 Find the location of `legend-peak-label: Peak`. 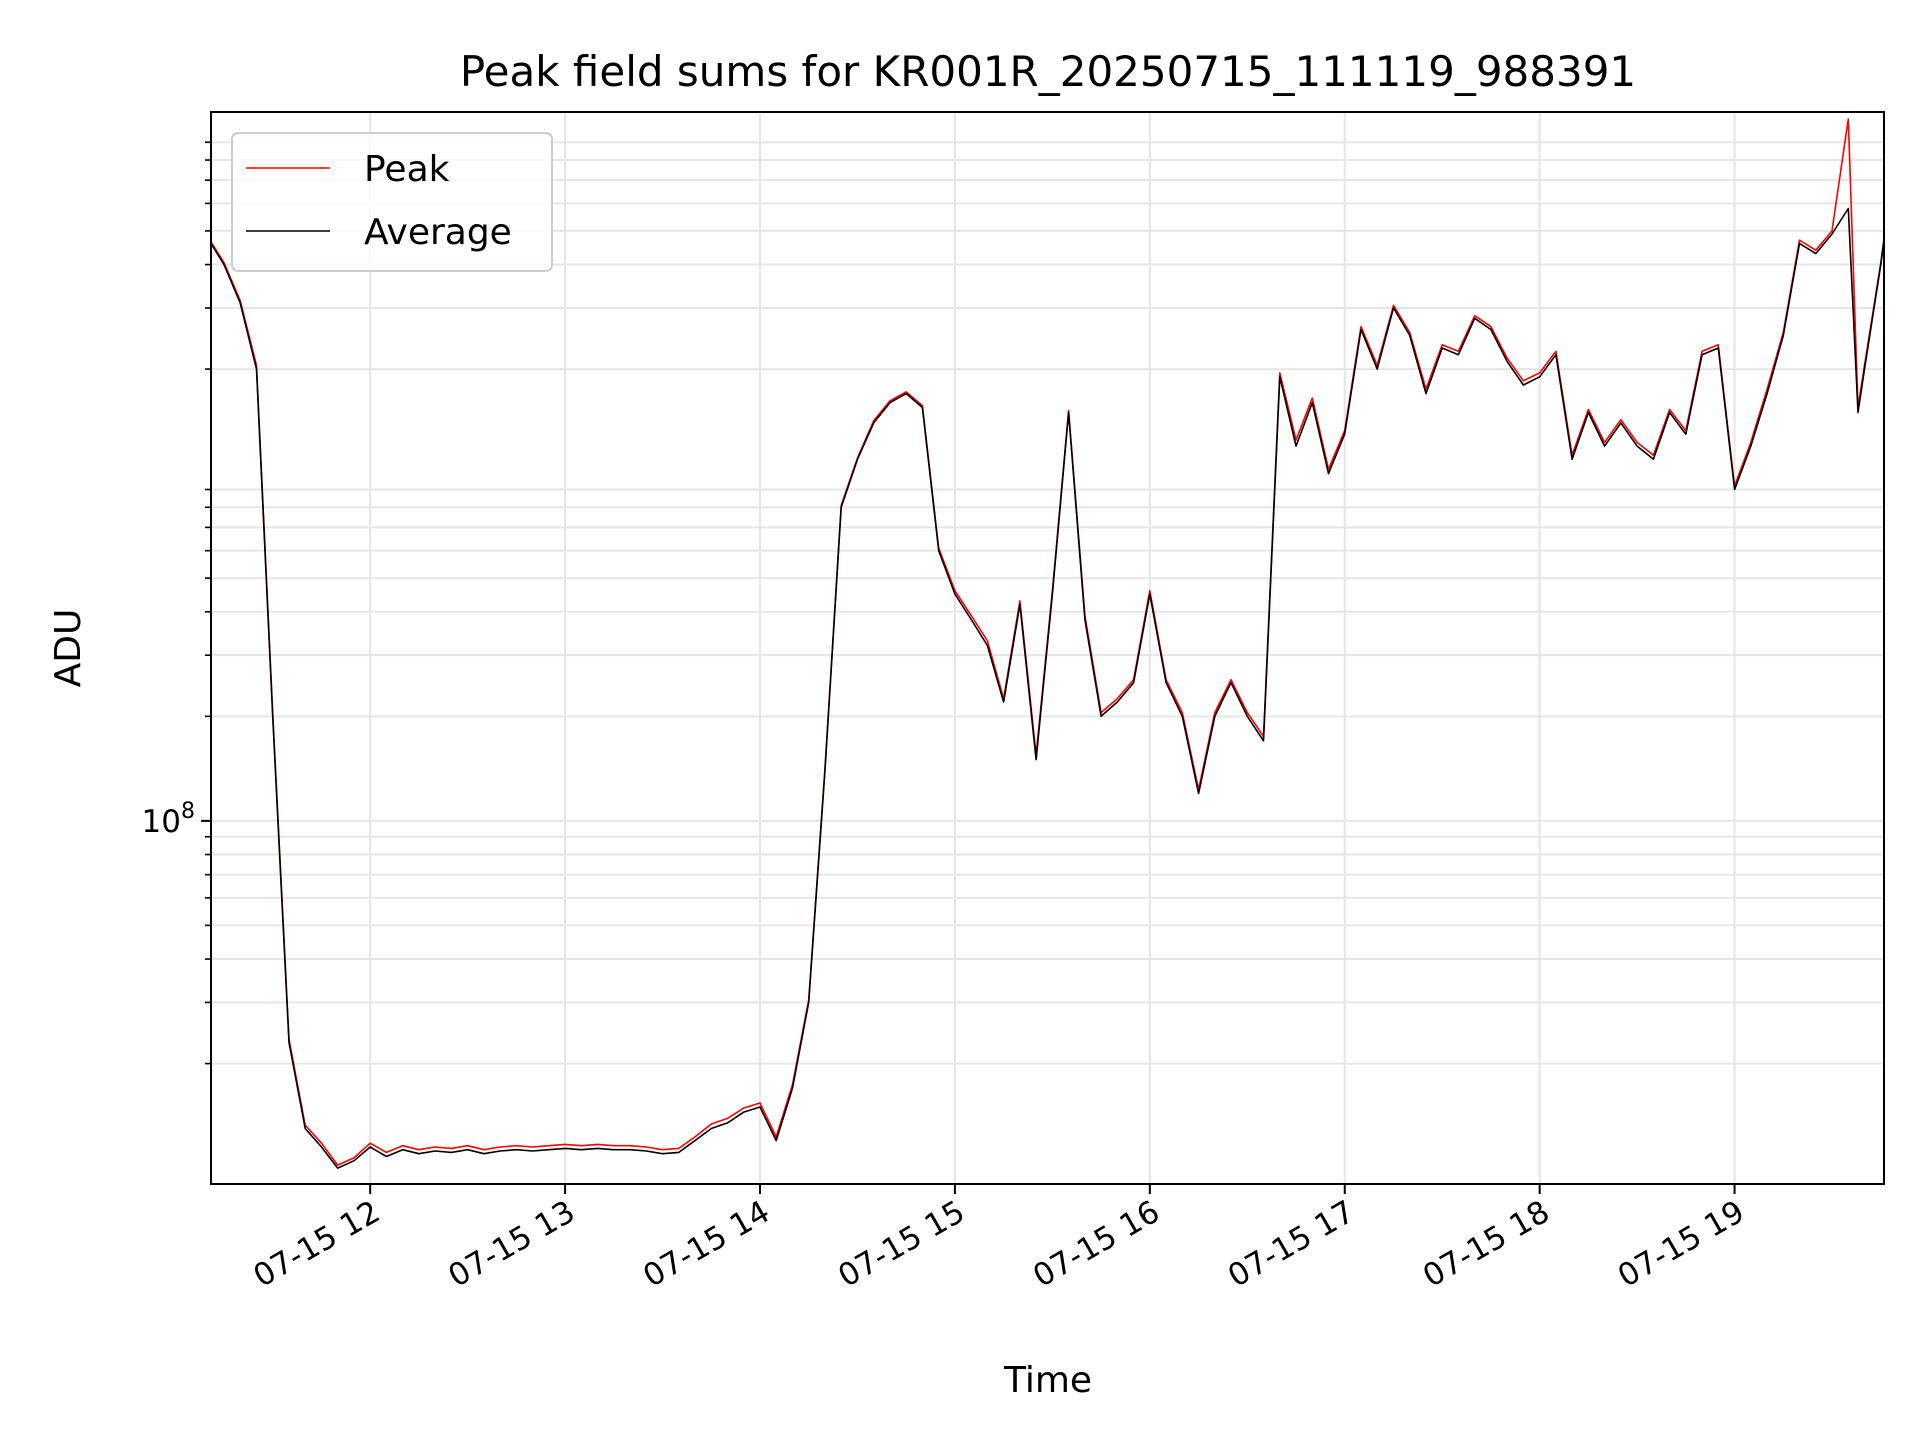

legend-peak-label: Peak is located at coordinates (407, 169).